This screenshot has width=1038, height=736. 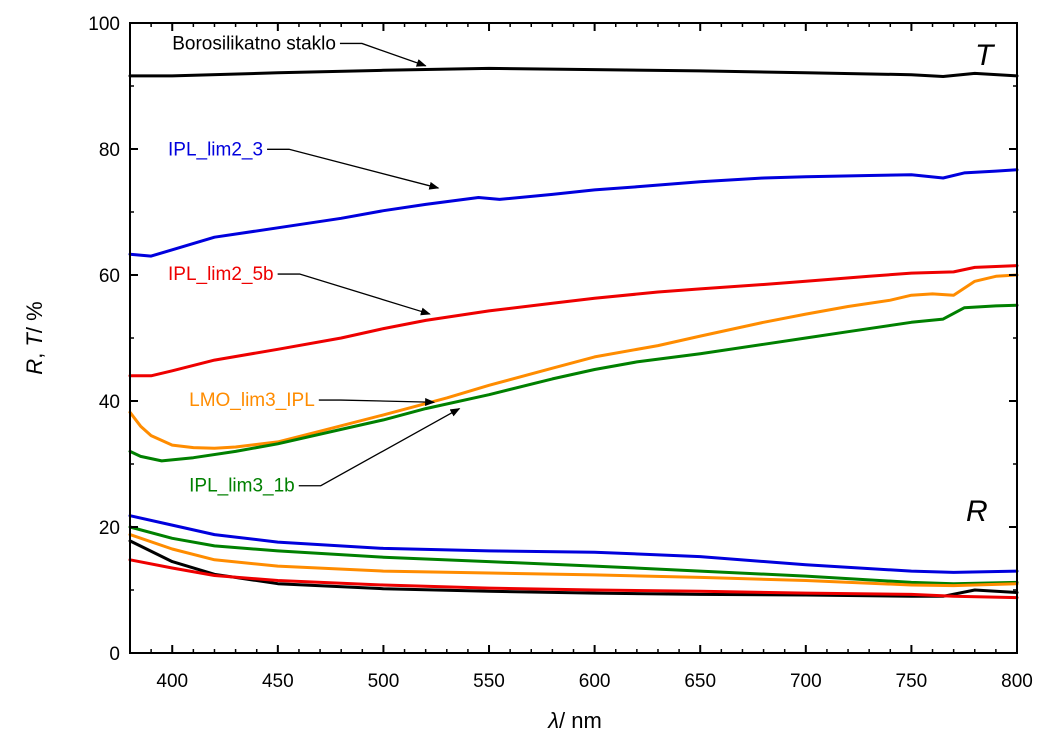 What do you see at coordinates (1017, 681) in the screenshot?
I see `x-tick-label: 800` at bounding box center [1017, 681].